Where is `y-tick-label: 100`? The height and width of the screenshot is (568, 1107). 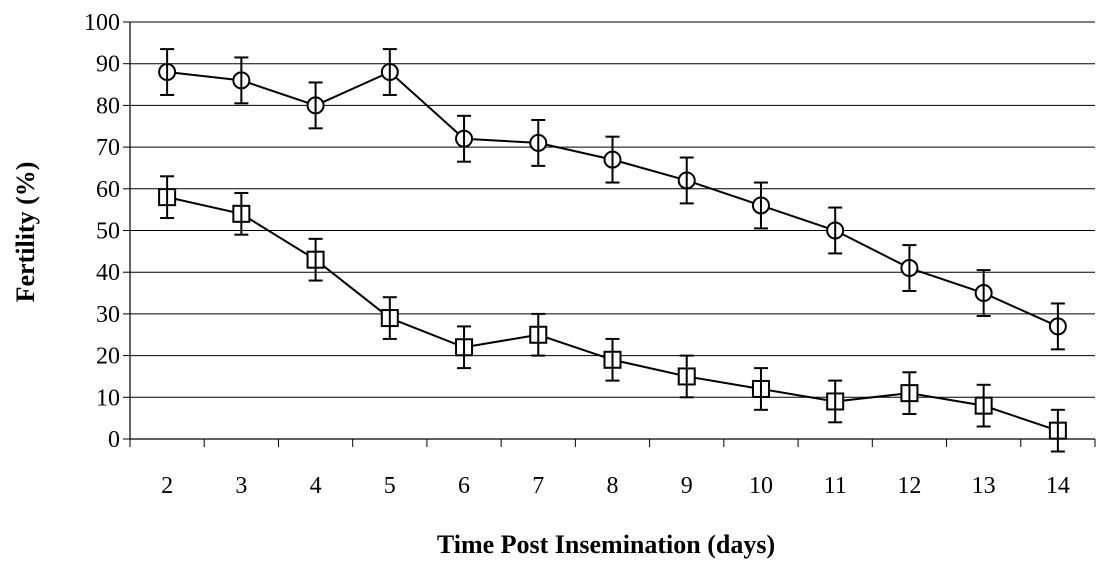
y-tick-label: 100 is located at coordinates (102, 23).